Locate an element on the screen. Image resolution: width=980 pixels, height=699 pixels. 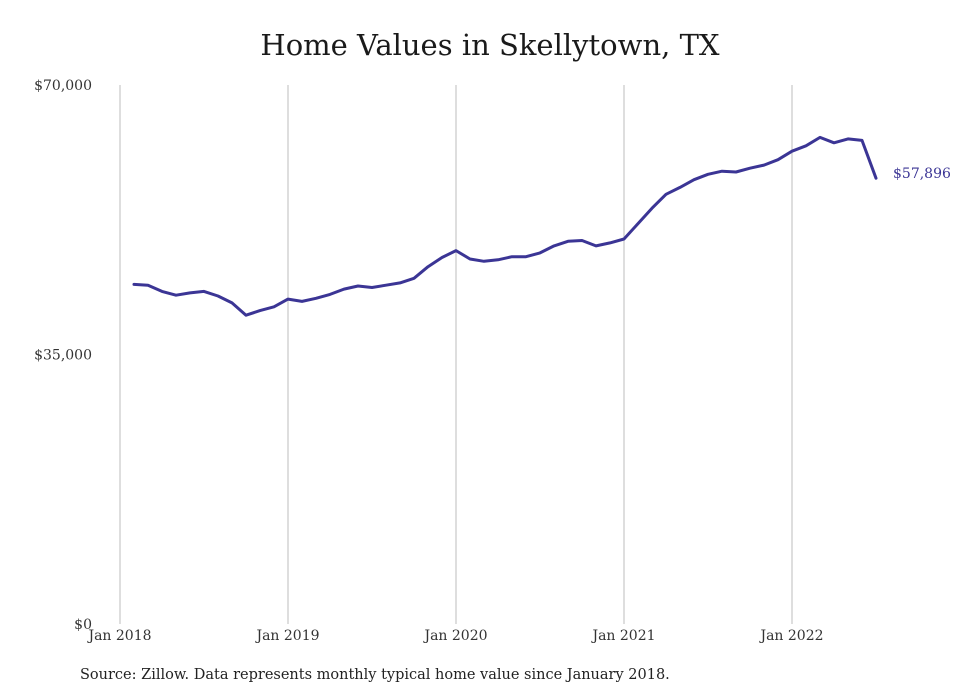
x-tick-label: Jan 2022 is located at coordinates (790, 636).